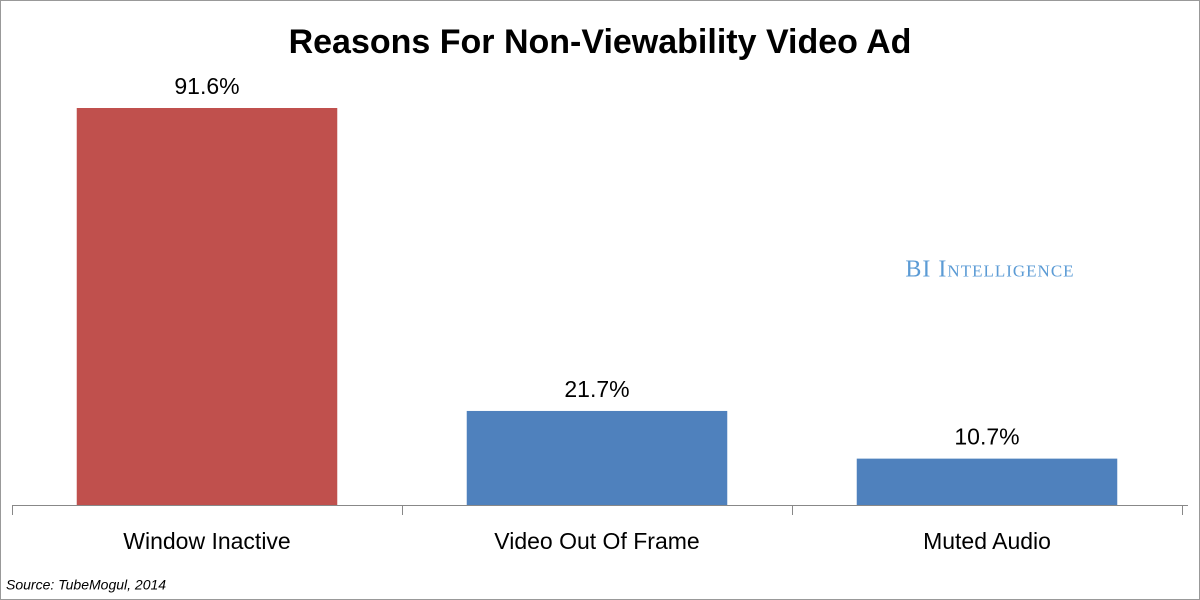 The image size is (1200, 600). What do you see at coordinates (596, 389) in the screenshot?
I see `value-label: 21.7%` at bounding box center [596, 389].